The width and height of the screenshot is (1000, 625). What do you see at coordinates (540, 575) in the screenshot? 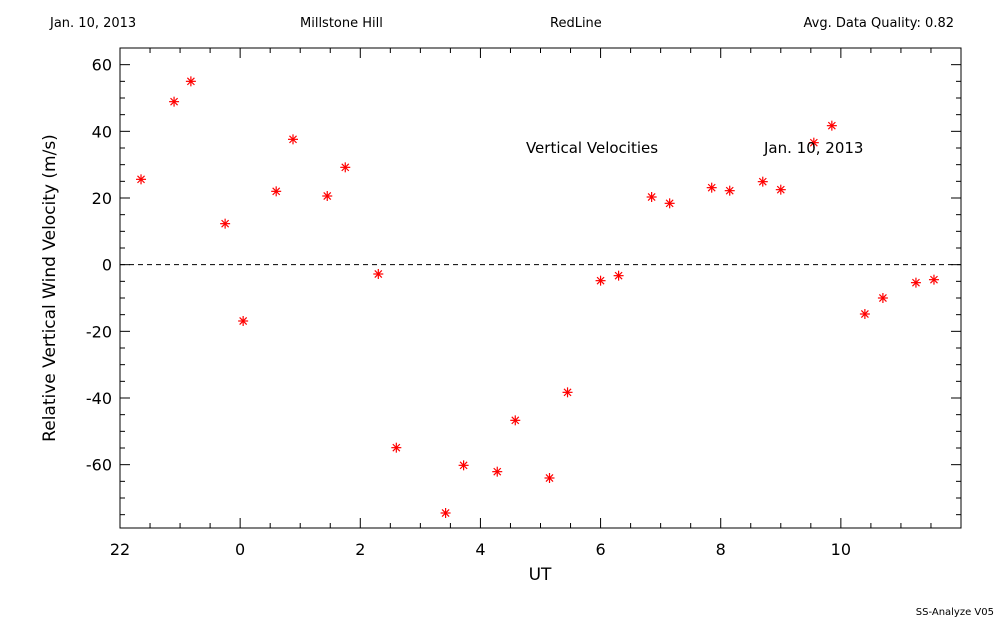
I see `x-axis-label: UT` at bounding box center [540, 575].